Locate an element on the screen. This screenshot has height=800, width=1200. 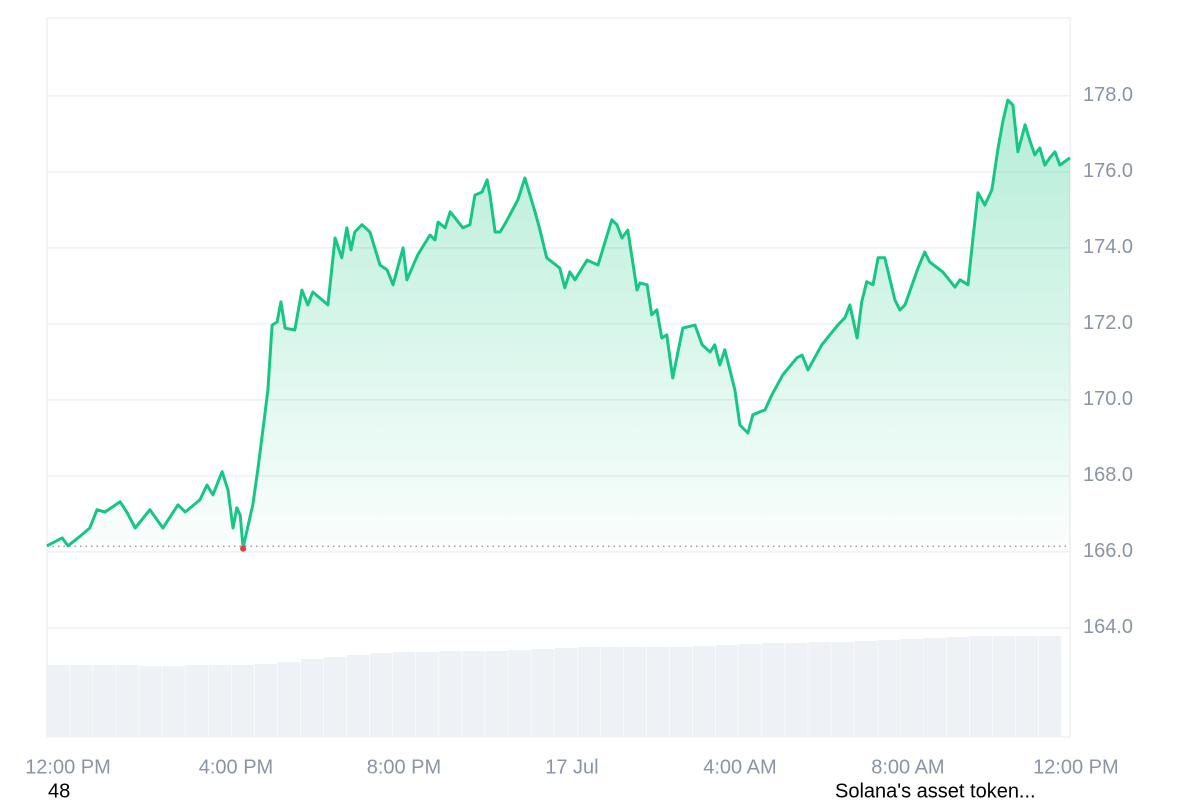
footer-left: 48 is located at coordinates (59, 790).